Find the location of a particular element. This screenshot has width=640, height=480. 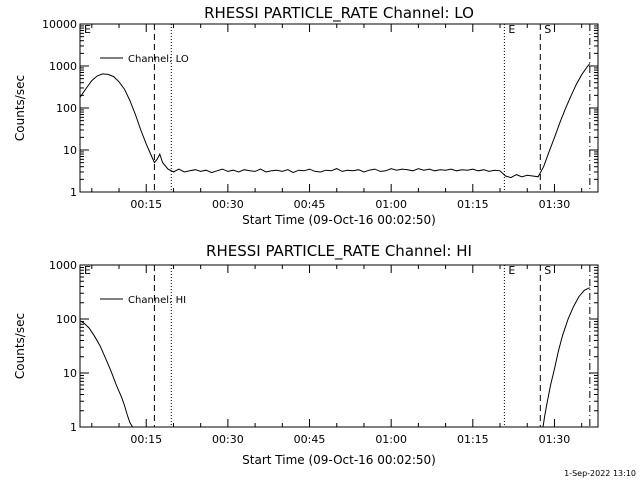

chart-title: RHESSI PARTICLE_RATE Channel: HI is located at coordinates (339, 251).